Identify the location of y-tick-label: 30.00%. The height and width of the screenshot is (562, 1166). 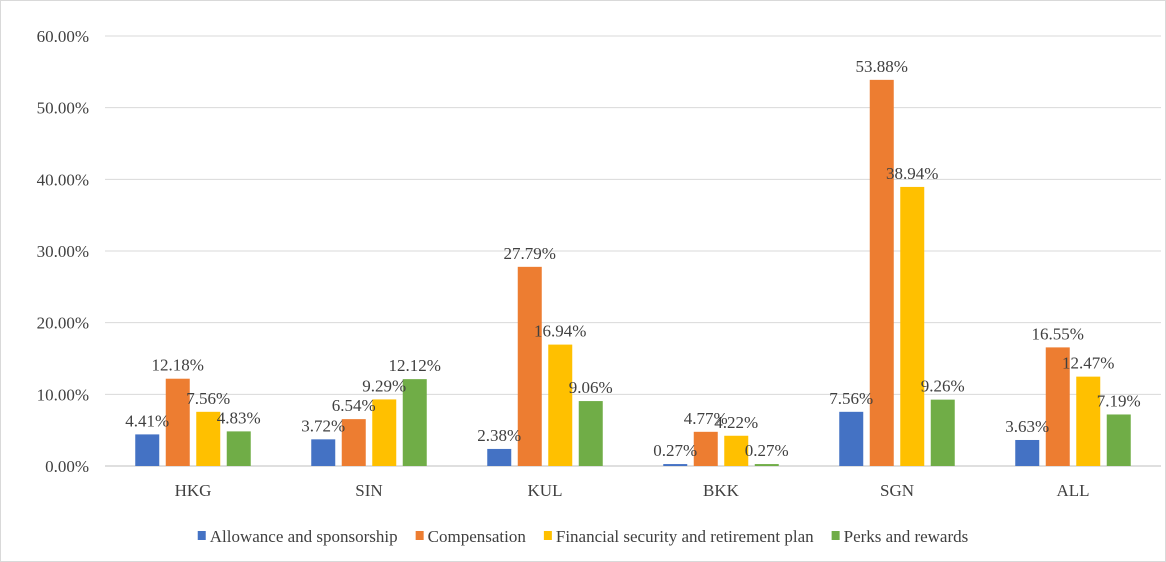
(63, 251).